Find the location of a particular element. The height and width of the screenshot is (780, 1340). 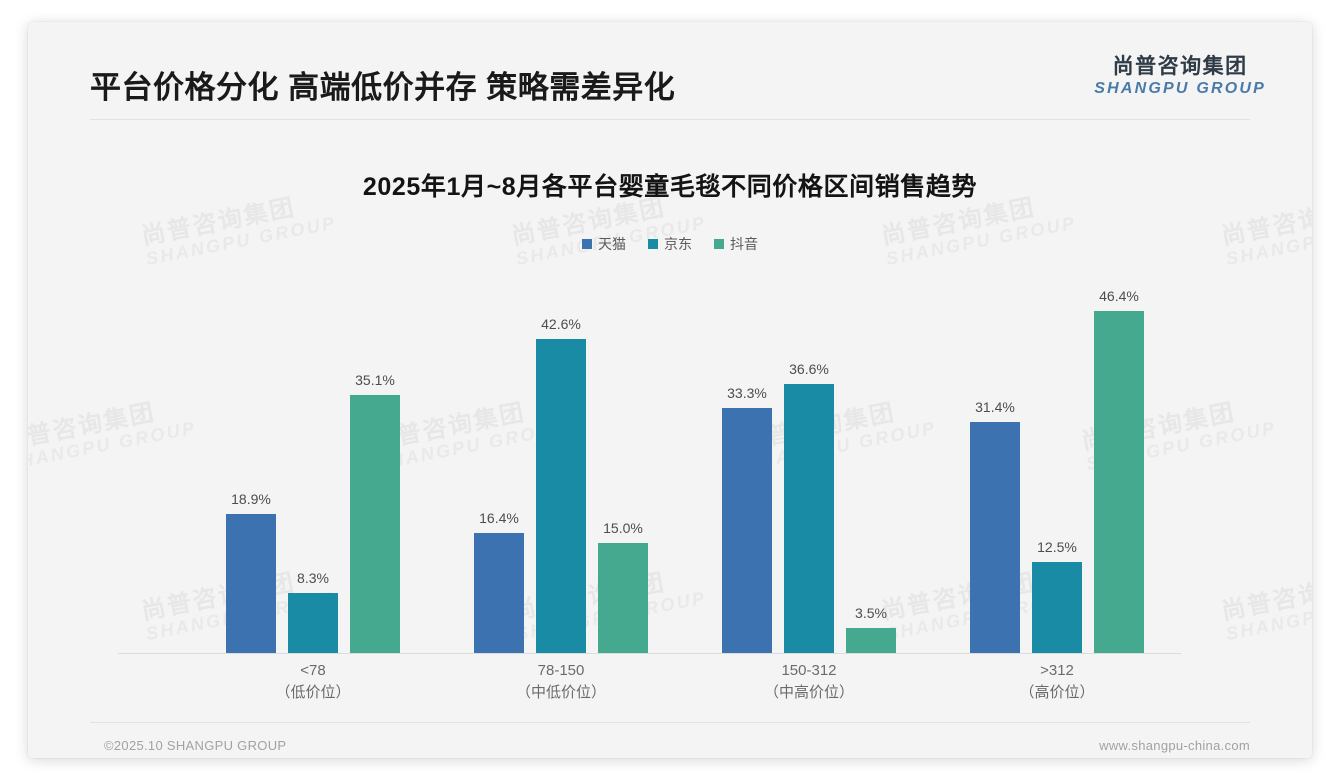

footer-divider is located at coordinates (670, 722).